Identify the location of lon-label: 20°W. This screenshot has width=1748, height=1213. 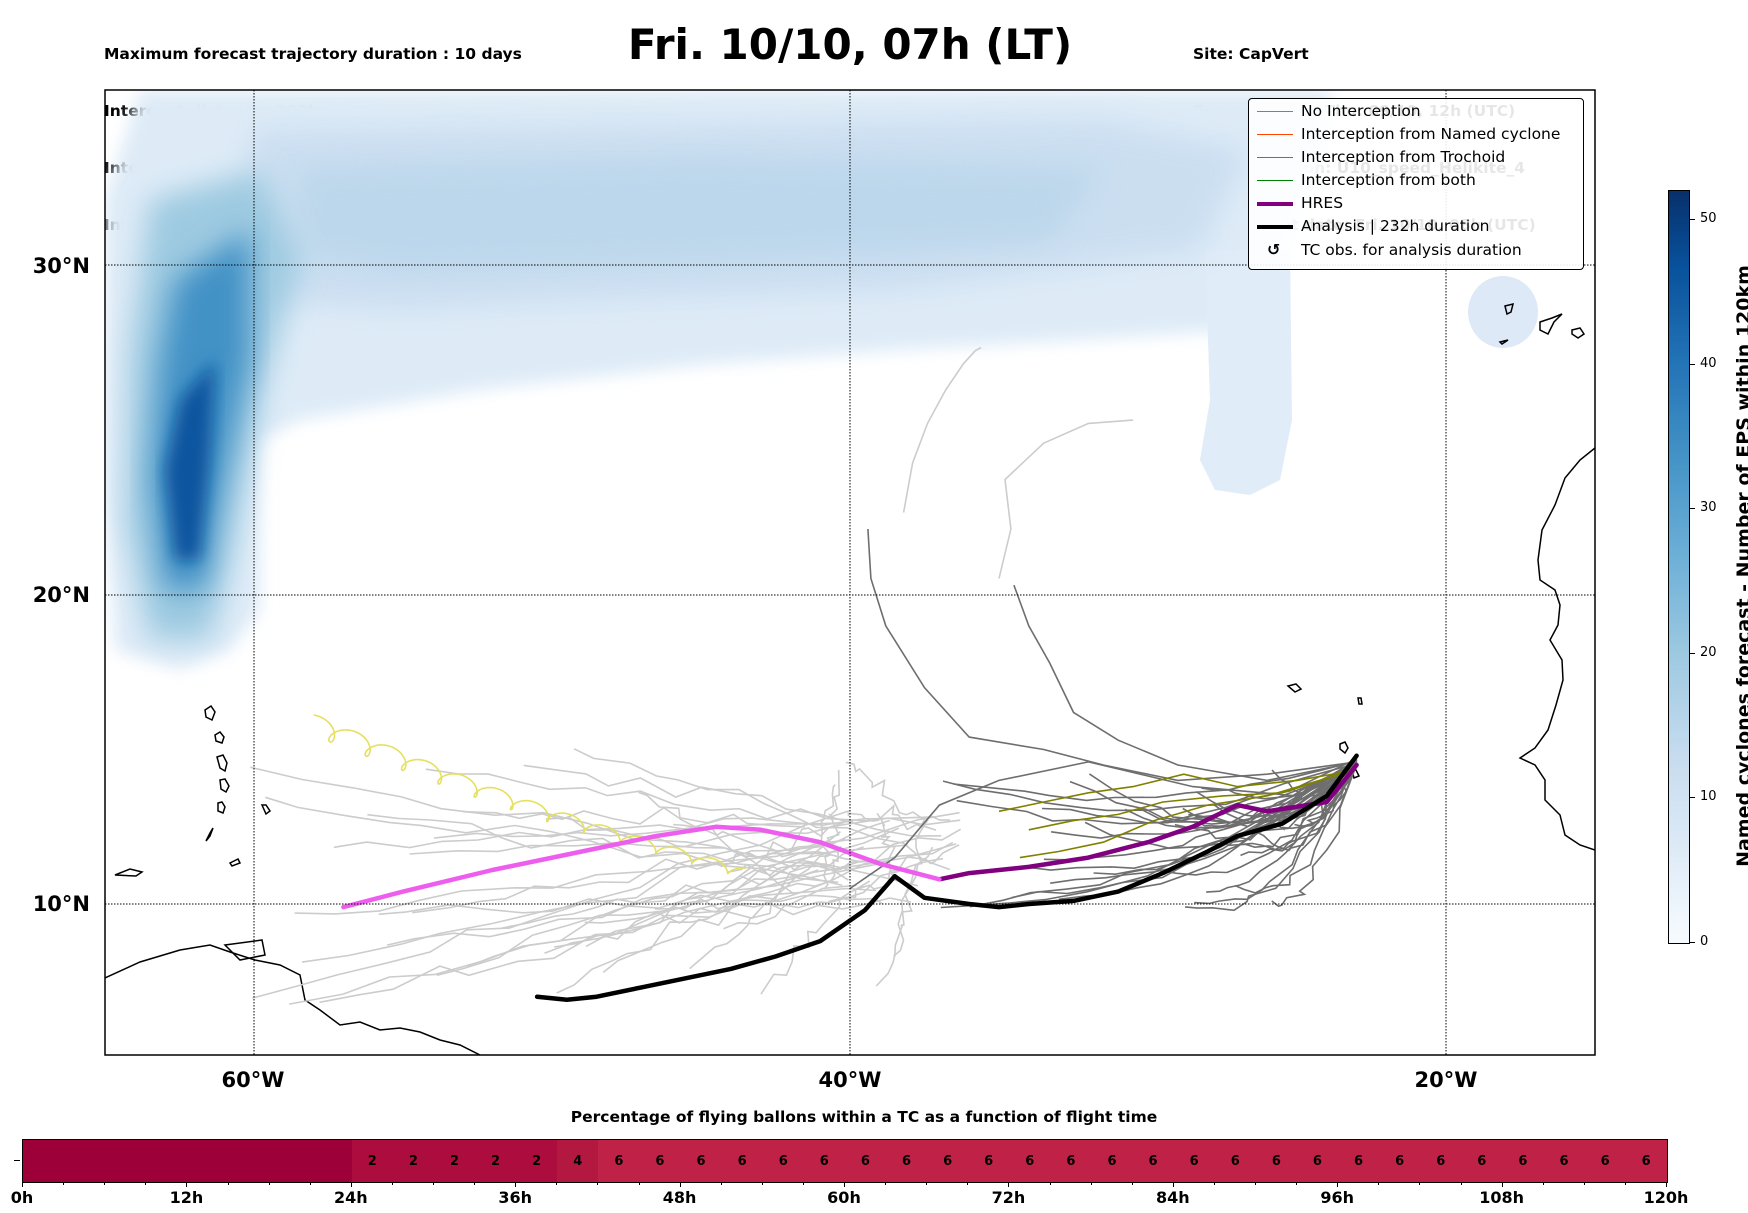
(1446, 1080).